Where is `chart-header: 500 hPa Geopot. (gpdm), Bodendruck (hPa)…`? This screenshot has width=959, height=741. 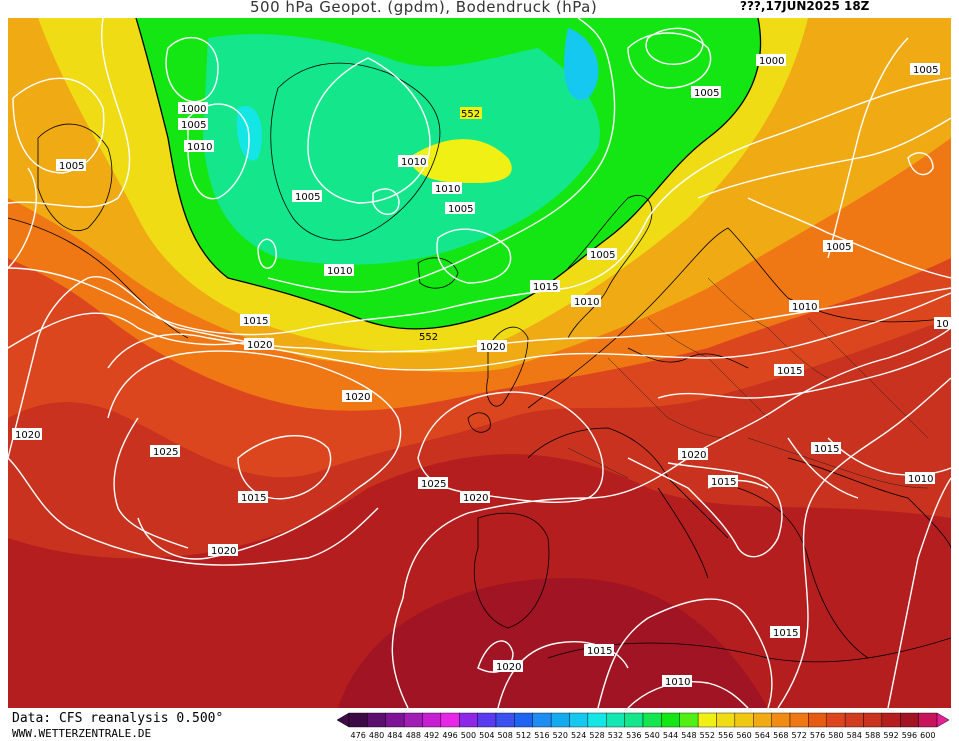 chart-header: 500 hPa Geopot. (gpdm), Bodendruck (hPa)… is located at coordinates (479, 8).